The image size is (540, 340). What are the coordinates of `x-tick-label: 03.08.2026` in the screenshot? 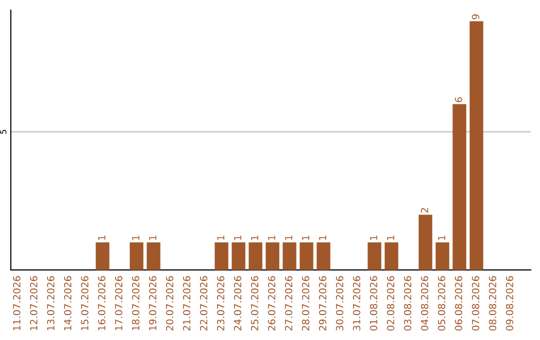 It's located at (408, 303).